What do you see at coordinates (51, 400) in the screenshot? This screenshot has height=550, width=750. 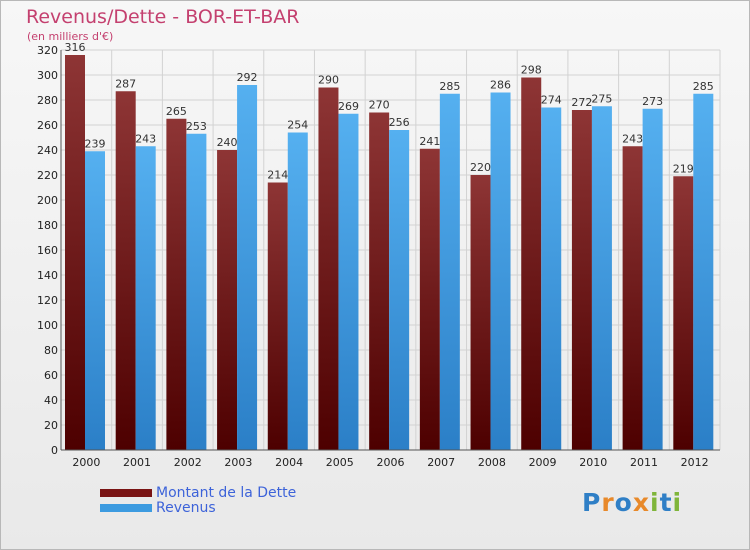 I see `y-tick-label: 40` at bounding box center [51, 400].